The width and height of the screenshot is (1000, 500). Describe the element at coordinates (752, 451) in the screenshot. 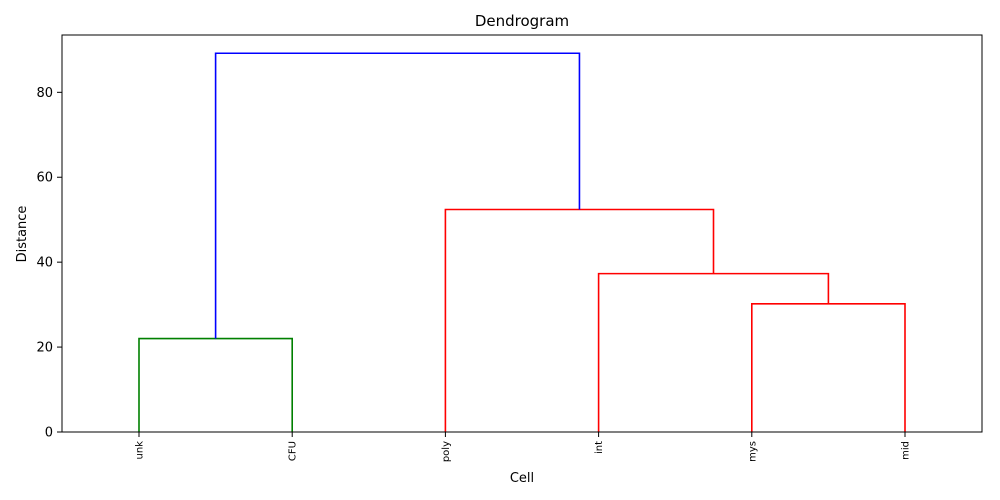

I see `leaf-label-mys: mys` at that location.